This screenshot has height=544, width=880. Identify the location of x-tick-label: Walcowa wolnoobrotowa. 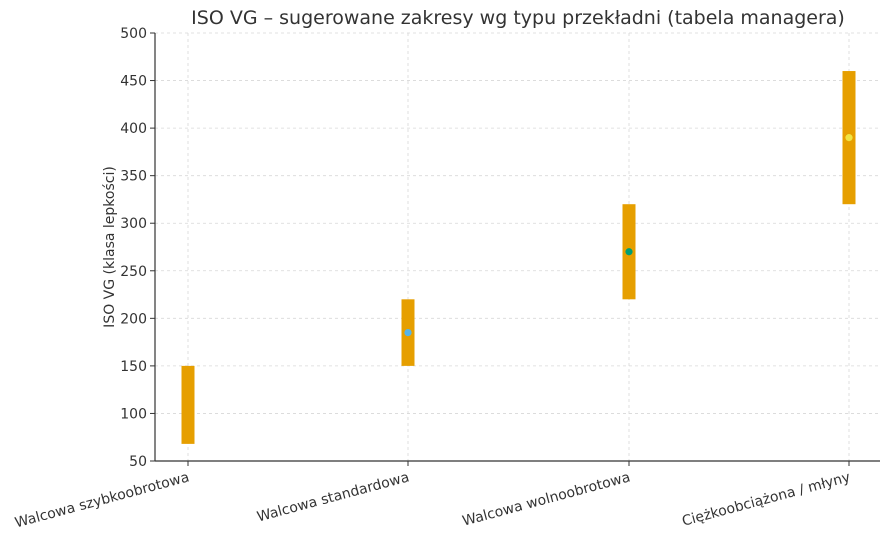
(546, 499).